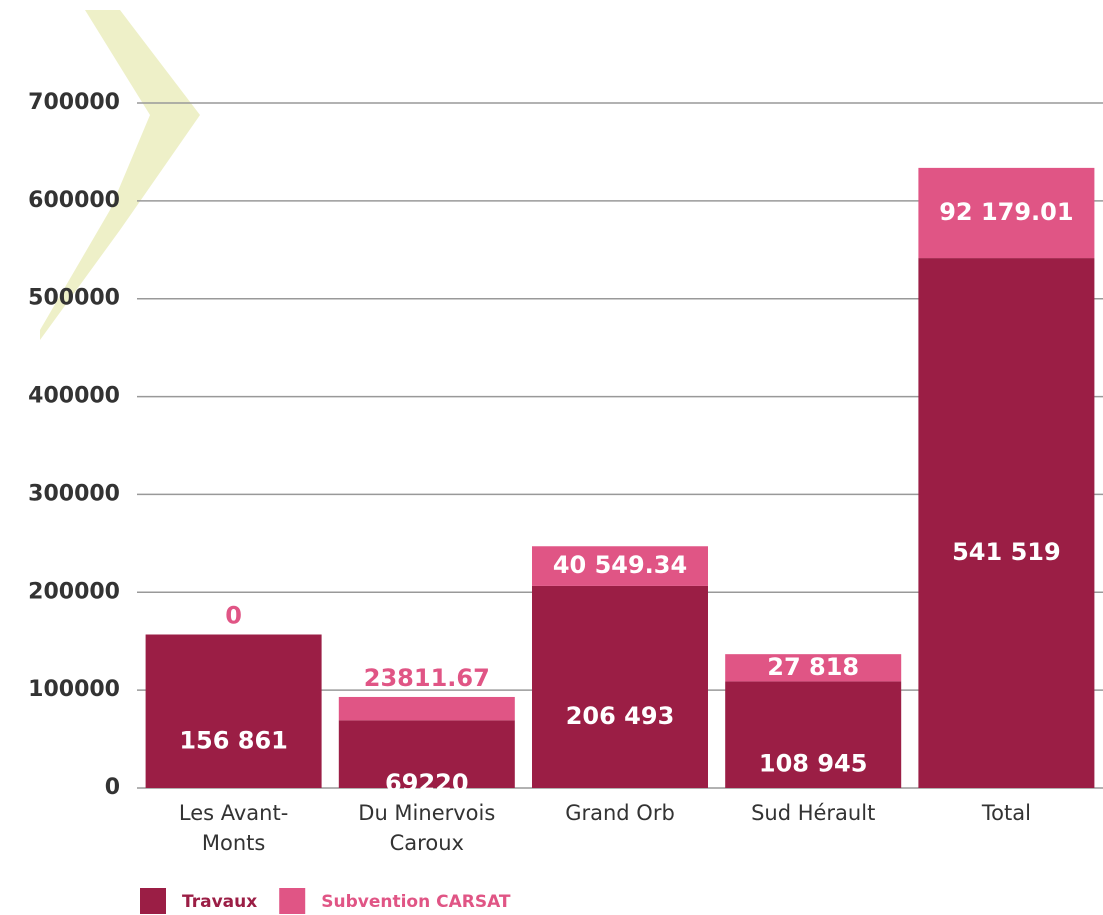 The image size is (1103, 915). I want to click on x-tick-label: Total, so click(1006, 813).